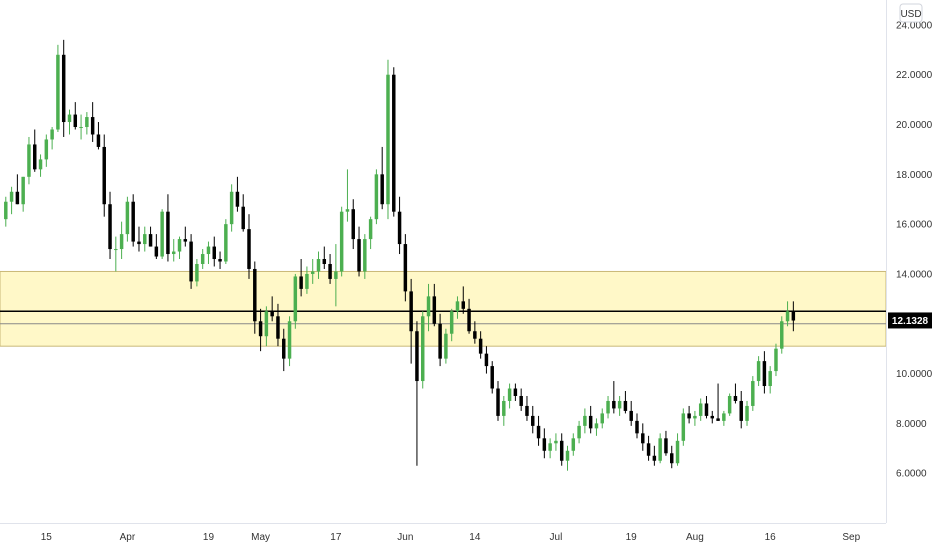  I want to click on x-tick-label: Sep, so click(851, 537).